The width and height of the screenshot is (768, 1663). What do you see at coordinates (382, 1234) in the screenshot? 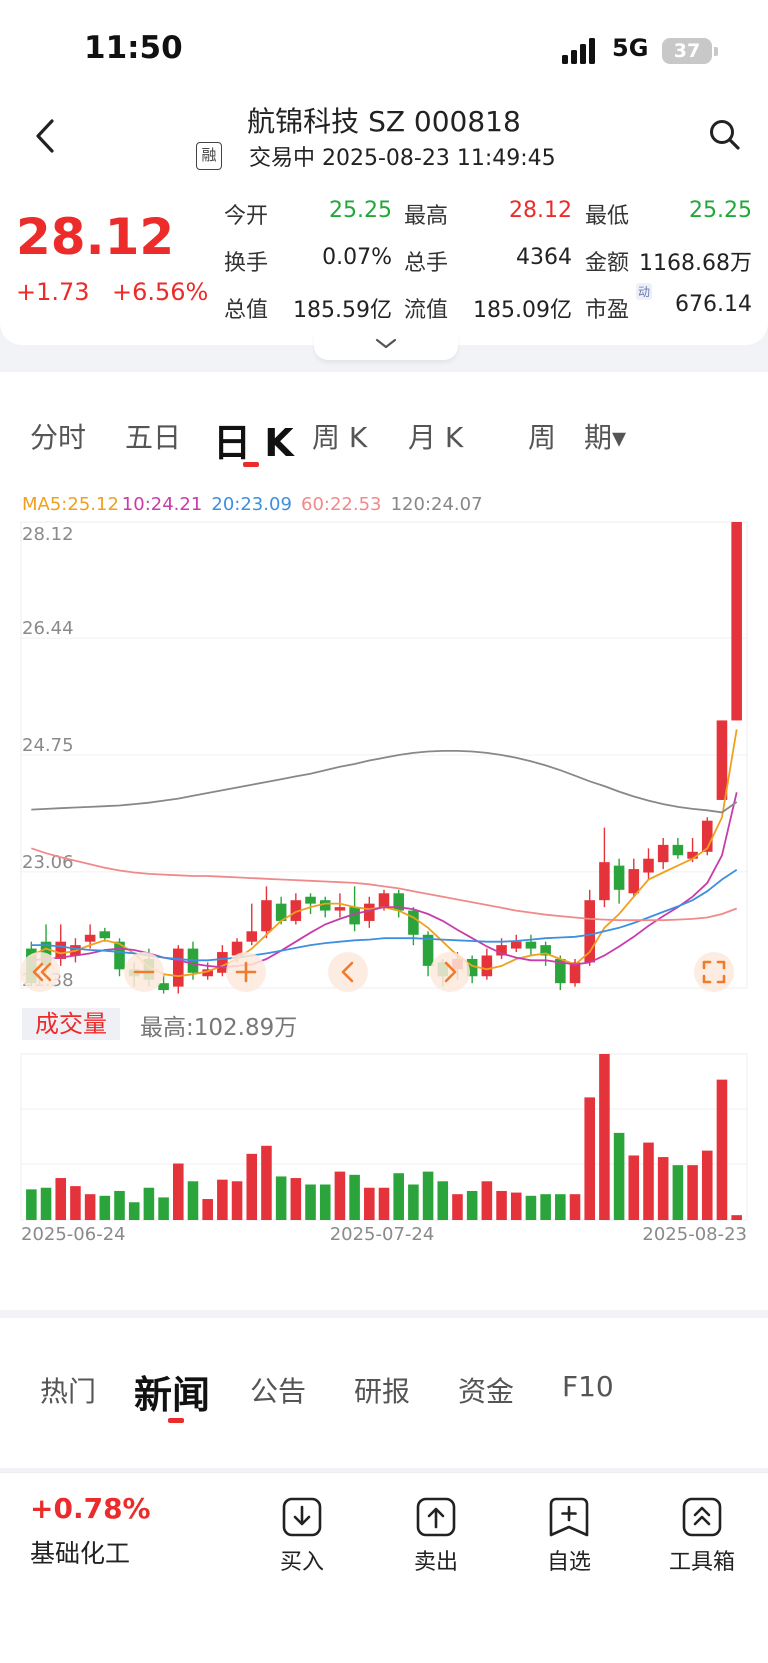
I see `date-tick-label: 2025-07-24` at bounding box center [382, 1234].